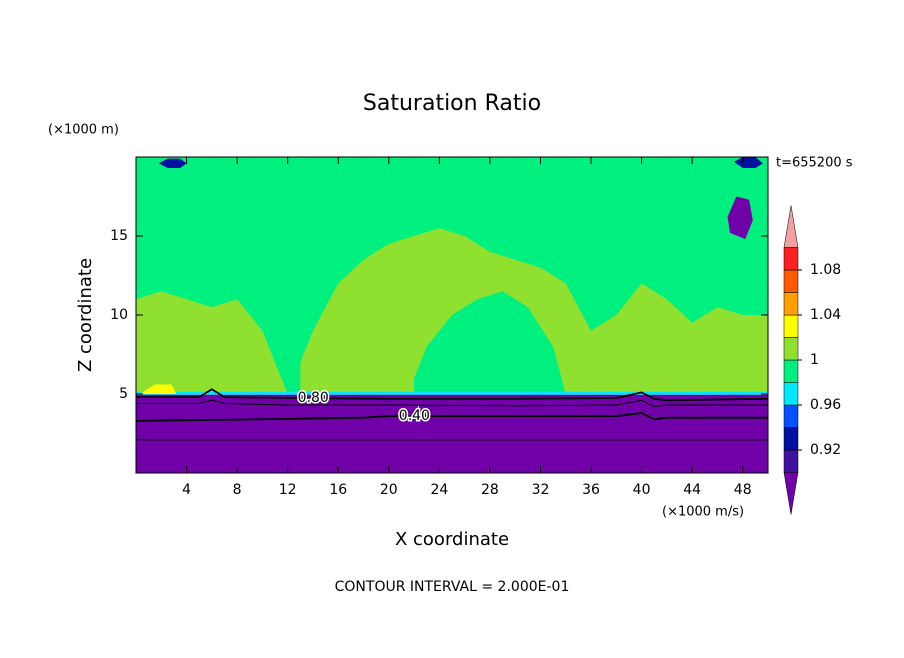 The width and height of the screenshot is (904, 658). Describe the element at coordinates (490, 490) in the screenshot. I see `x-tick-label: 28` at that location.